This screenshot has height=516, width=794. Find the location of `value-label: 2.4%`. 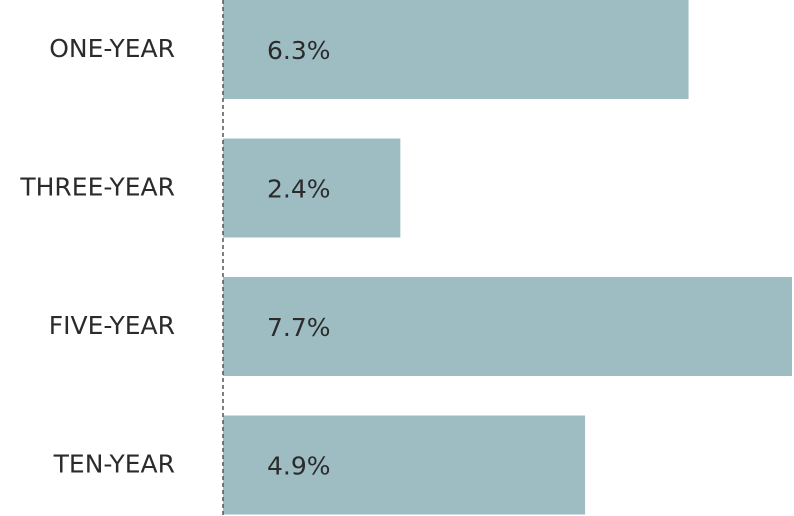

value-label: 2.4% is located at coordinates (299, 189).